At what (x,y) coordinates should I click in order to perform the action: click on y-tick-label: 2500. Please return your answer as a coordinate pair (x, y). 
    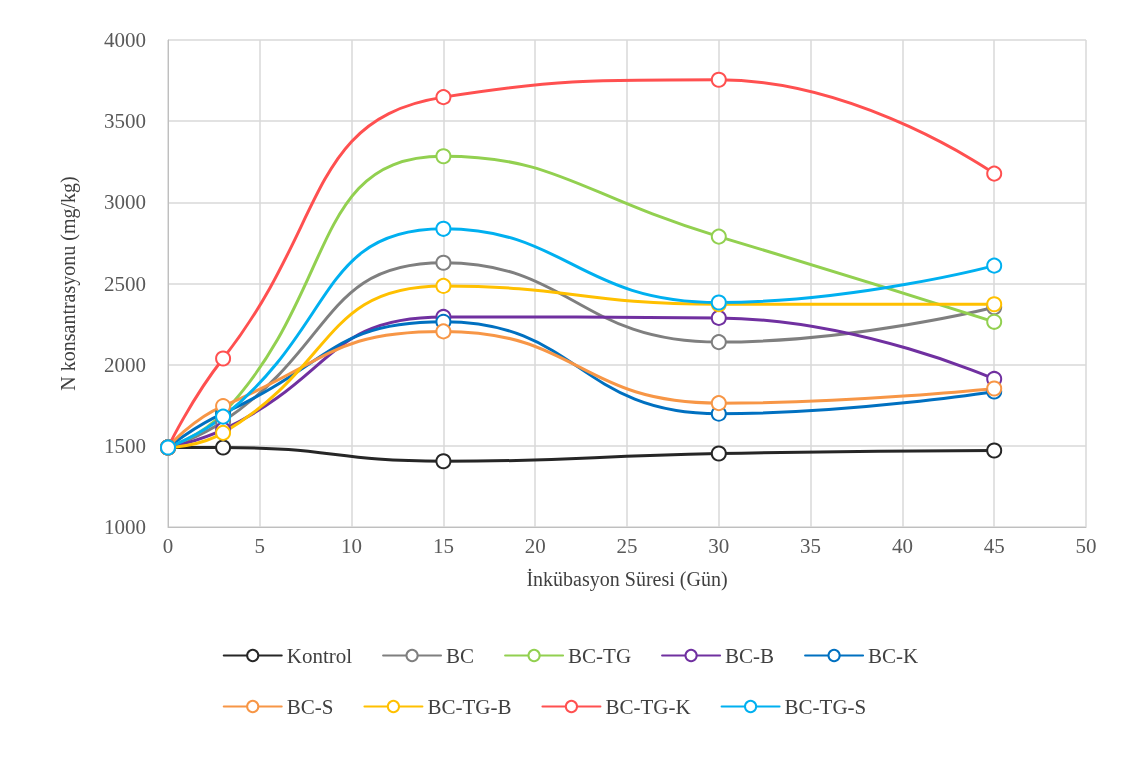
    Looking at the image, I should click on (125, 283).